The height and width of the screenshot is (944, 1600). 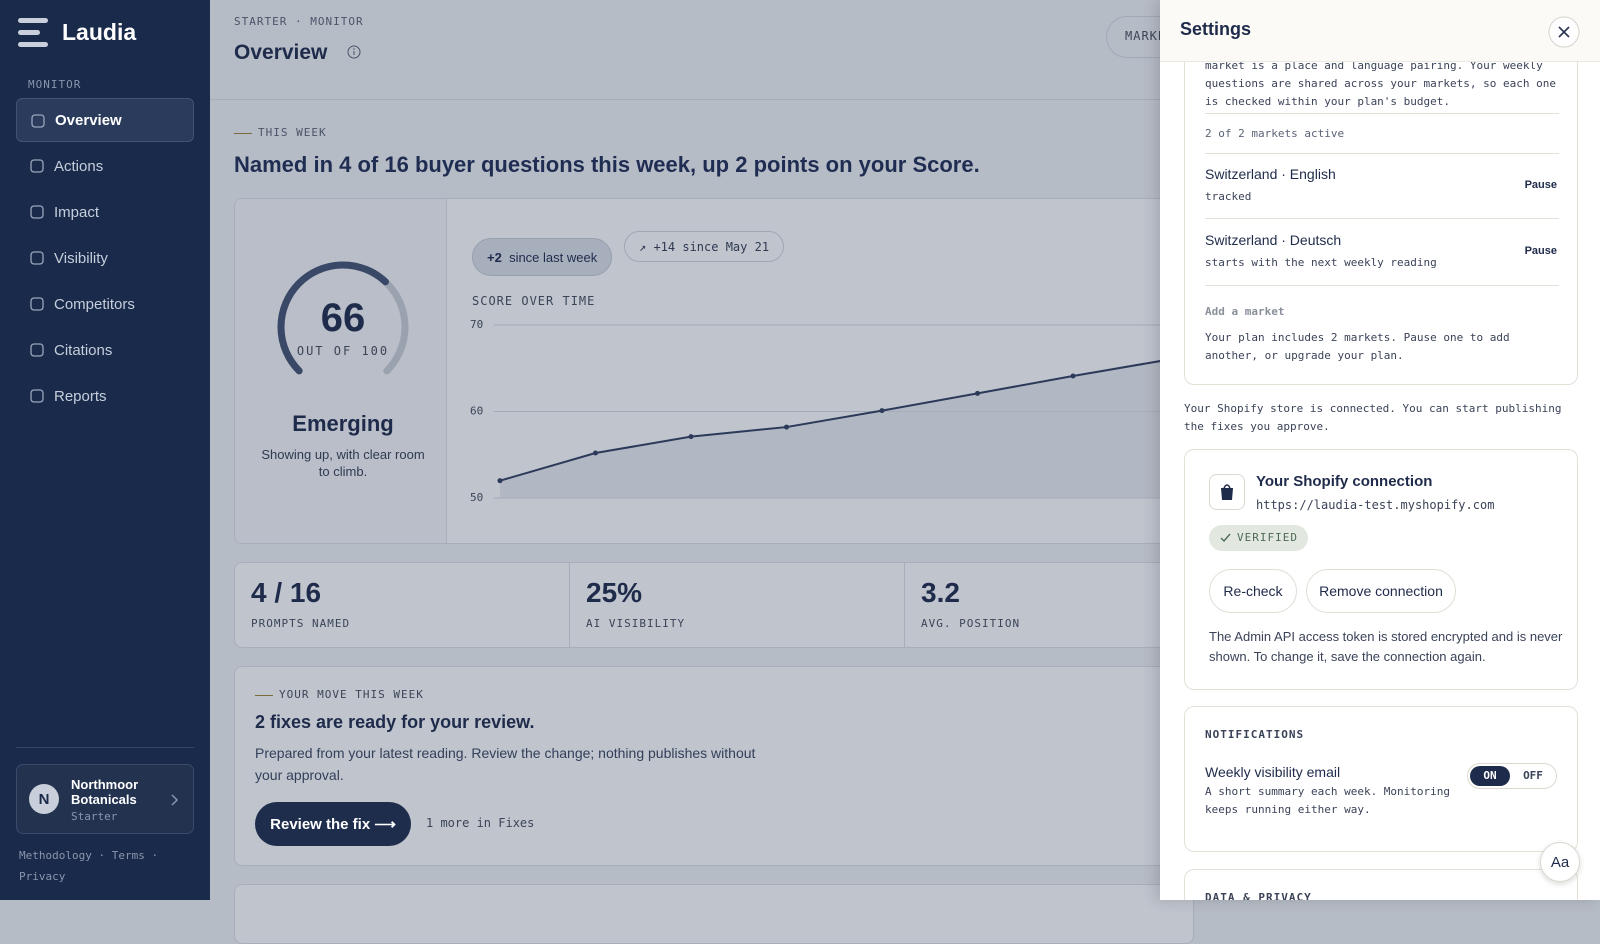 I want to click on divider, so click(x=1382, y=153).